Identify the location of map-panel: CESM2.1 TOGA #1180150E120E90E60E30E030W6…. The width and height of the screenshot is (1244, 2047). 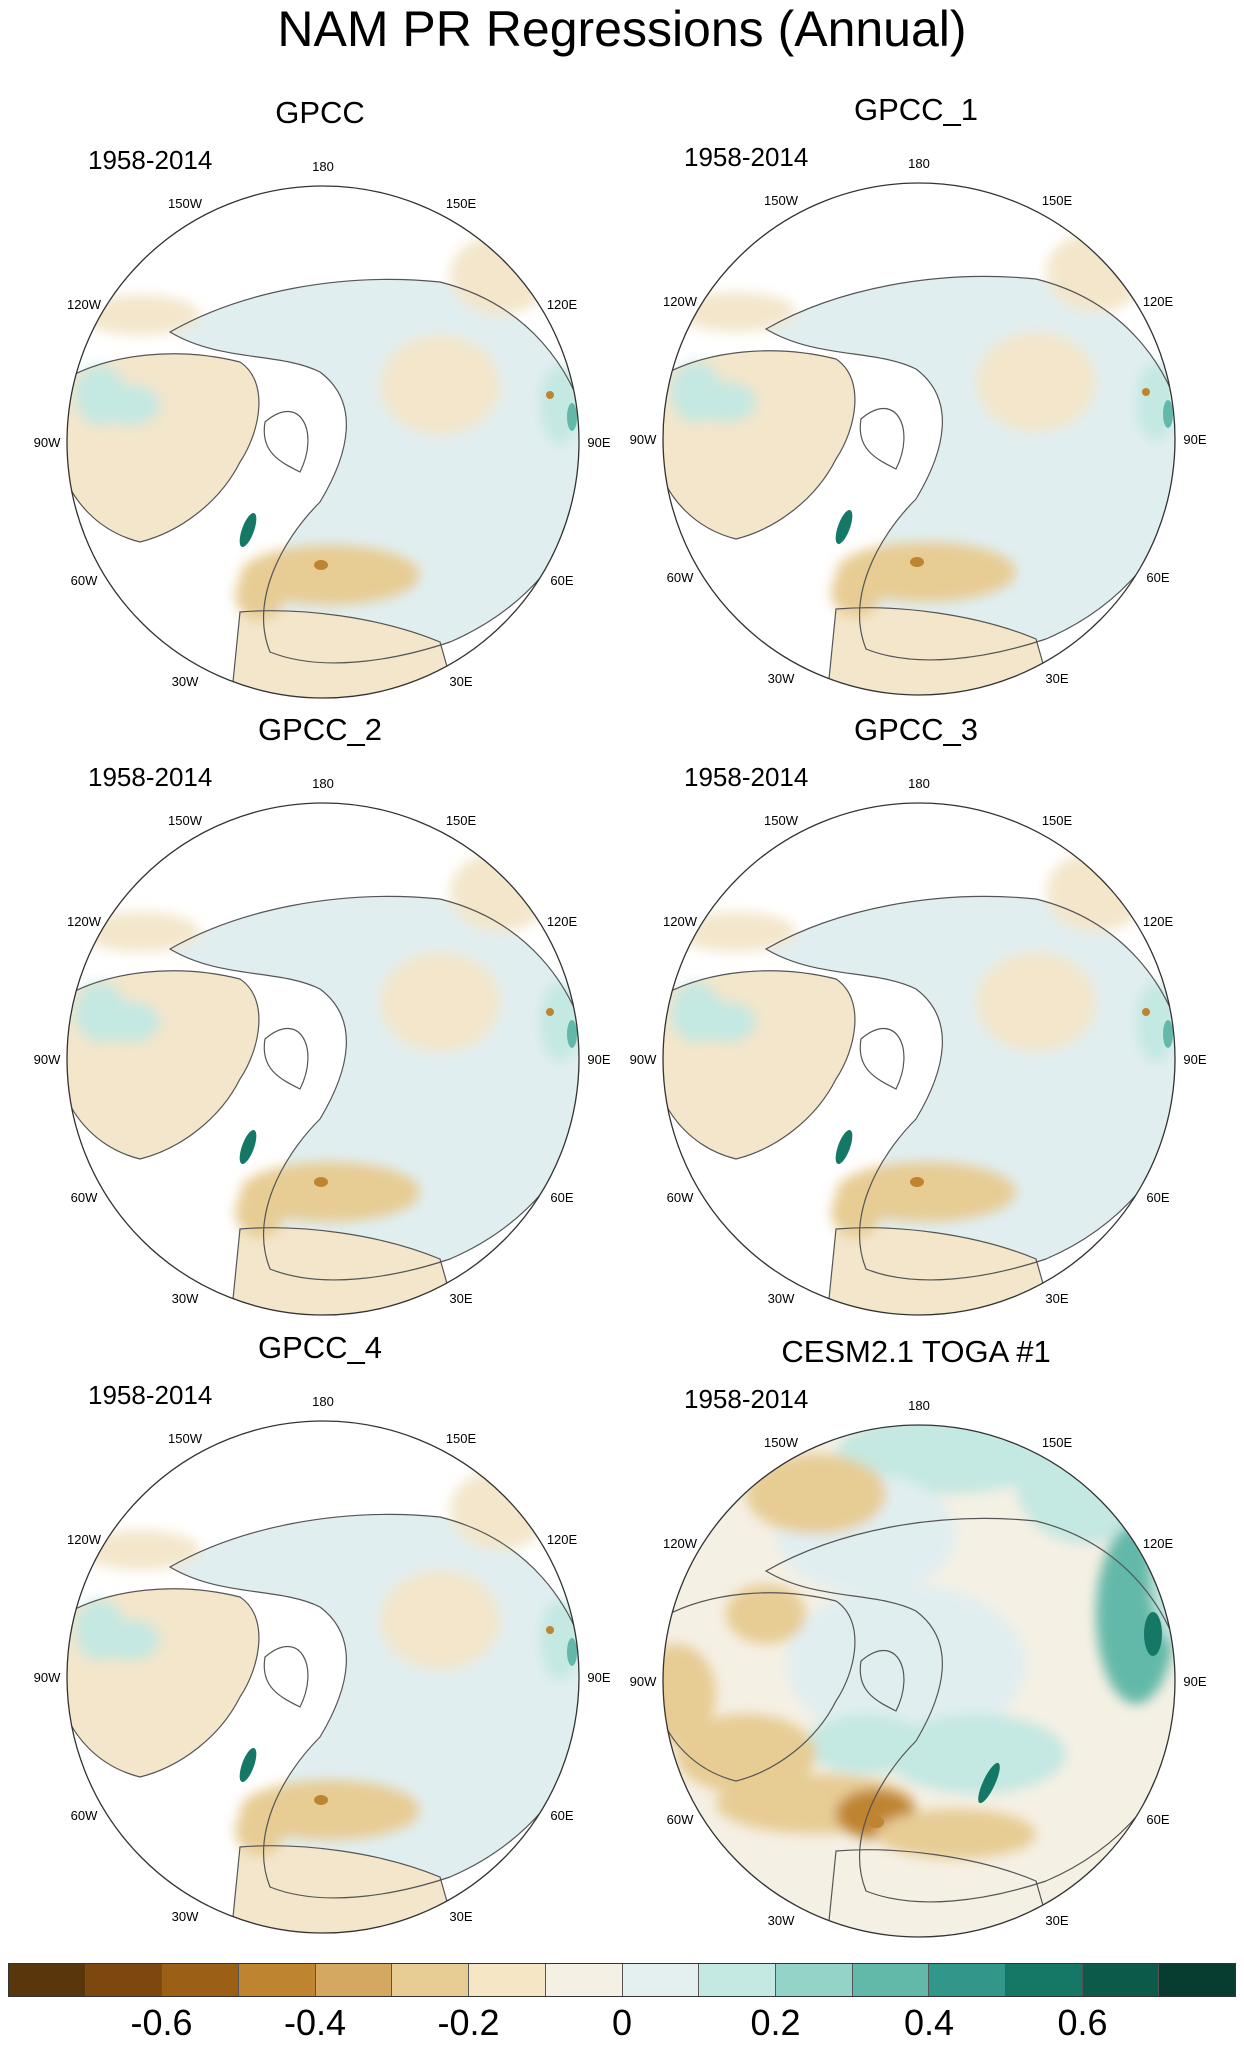
(916, 1639).